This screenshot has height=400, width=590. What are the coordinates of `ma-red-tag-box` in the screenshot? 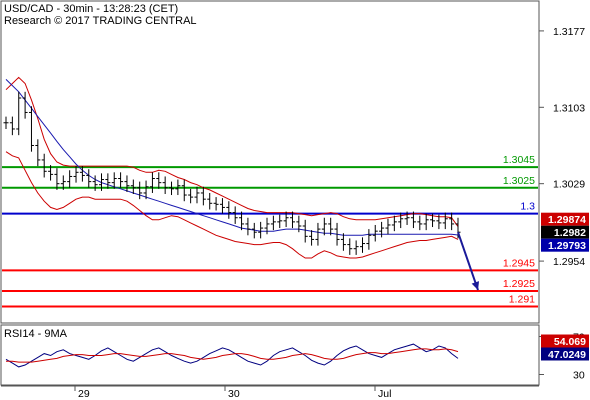 It's located at (565, 219).